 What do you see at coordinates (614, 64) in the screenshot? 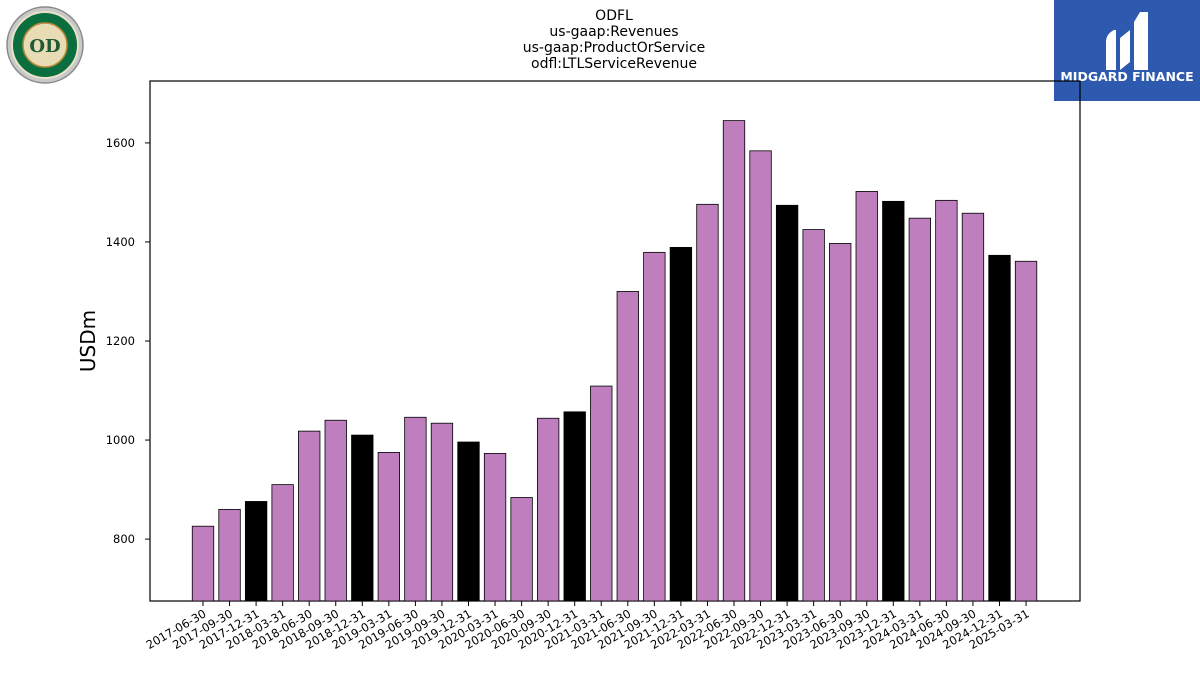
I see `chart-title-line-4: odfl:LTLServiceRevenue` at bounding box center [614, 64].